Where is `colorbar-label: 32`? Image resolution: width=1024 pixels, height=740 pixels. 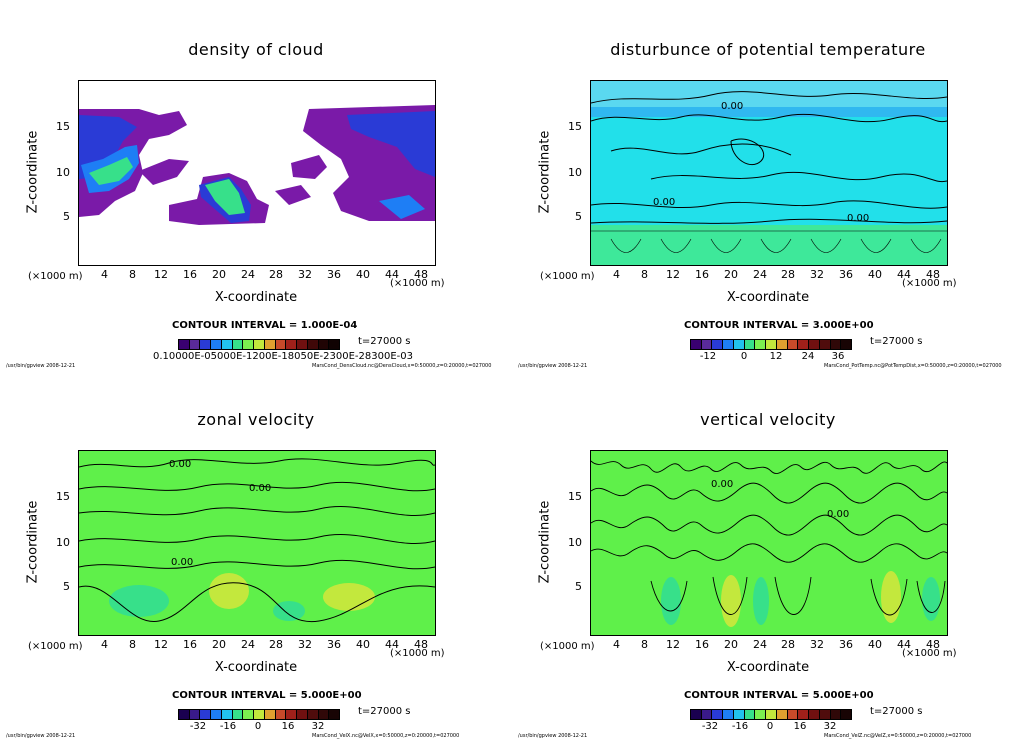
colorbar-label: 32 is located at coordinates (318, 726).